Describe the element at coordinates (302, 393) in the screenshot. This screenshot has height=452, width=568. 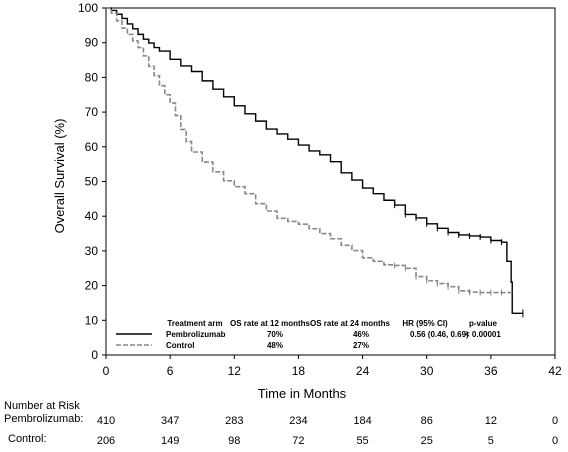
I see `x-axis-label: Time in Months` at that location.